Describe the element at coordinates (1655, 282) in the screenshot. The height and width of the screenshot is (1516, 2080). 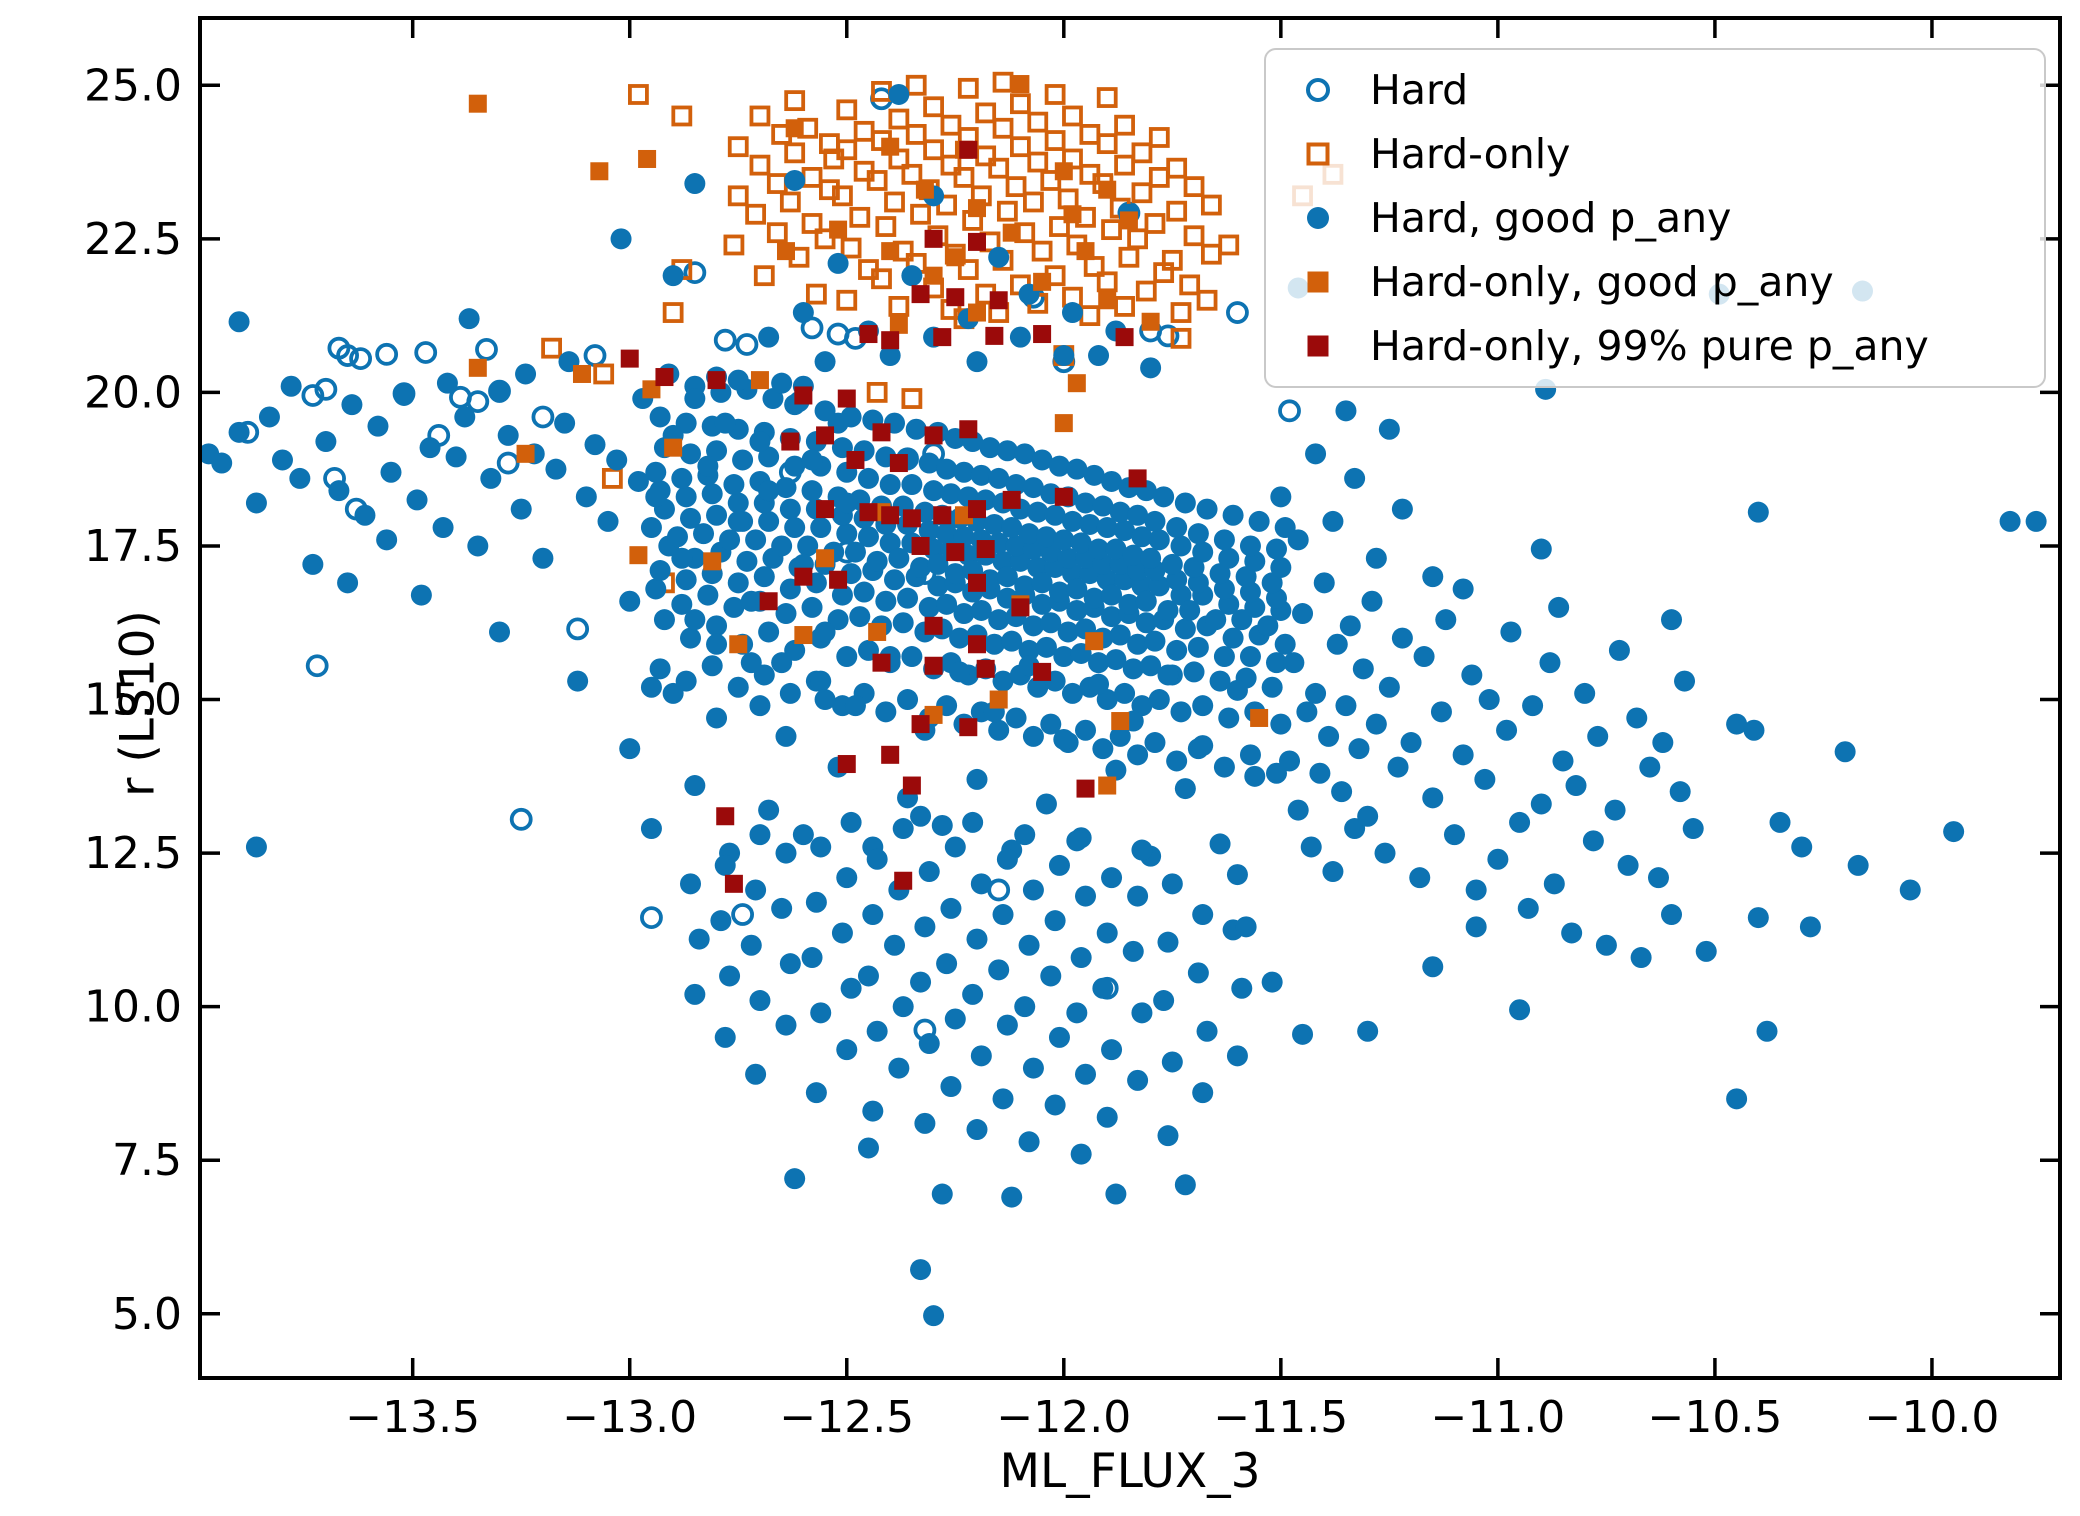
I see `legend-item-hard-only-good: Hard-only, good p_any` at that location.